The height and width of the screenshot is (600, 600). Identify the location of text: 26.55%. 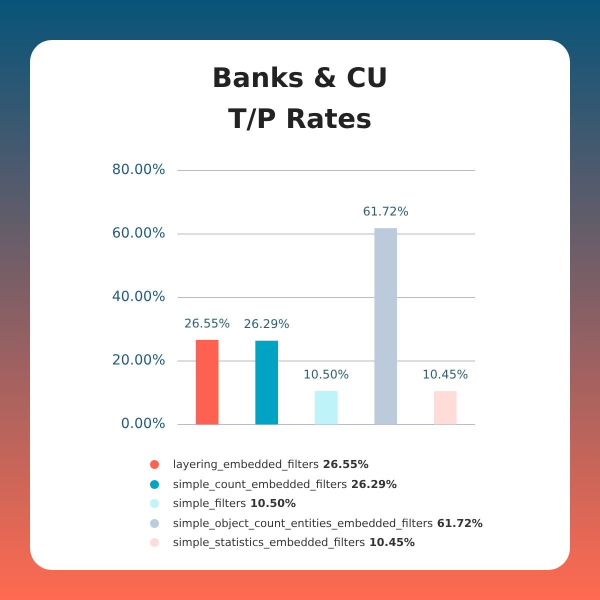
(345, 464).